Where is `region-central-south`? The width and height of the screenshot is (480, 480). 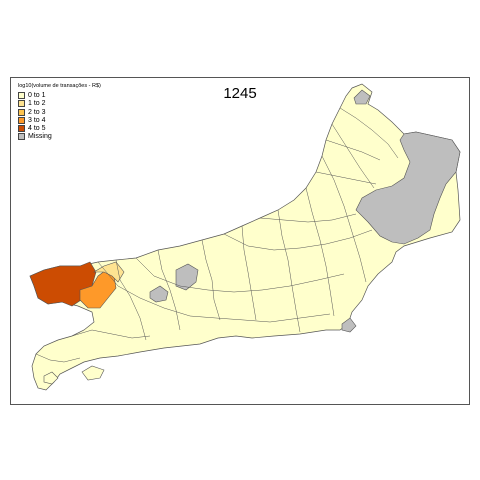 region-central-south is located at coordinates (159, 294).